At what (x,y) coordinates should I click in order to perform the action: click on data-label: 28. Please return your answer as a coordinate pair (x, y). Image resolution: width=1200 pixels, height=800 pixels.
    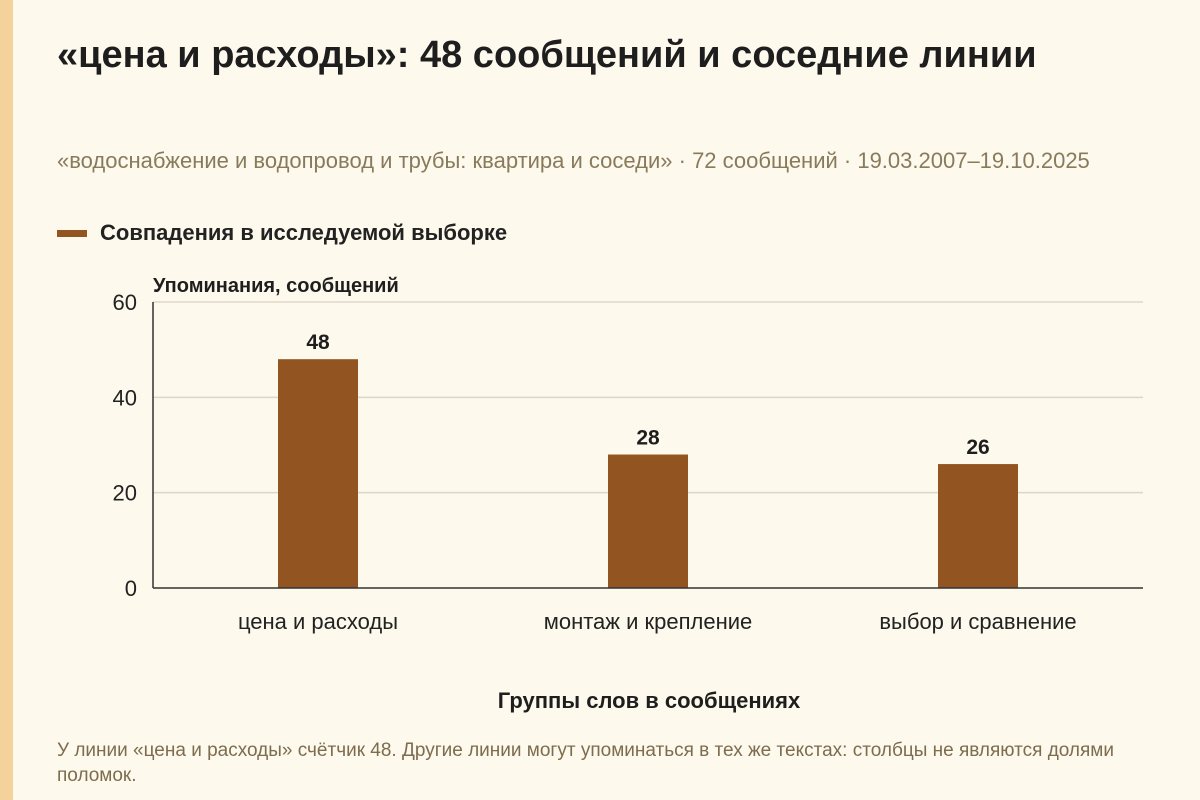
    Looking at the image, I should click on (648, 438).